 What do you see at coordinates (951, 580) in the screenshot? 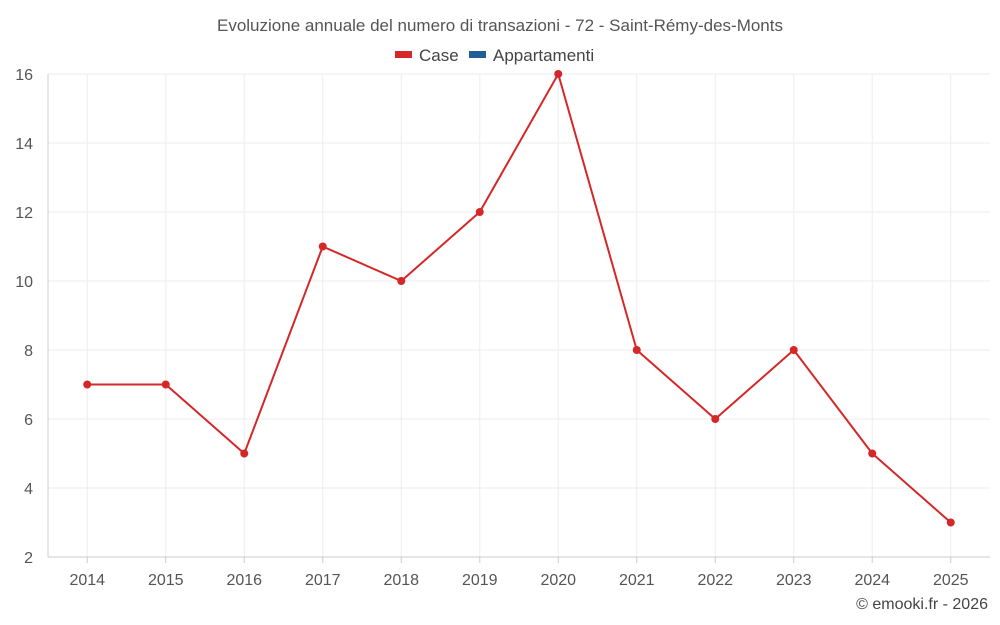
I see `x-tick-label: 2025` at bounding box center [951, 580].